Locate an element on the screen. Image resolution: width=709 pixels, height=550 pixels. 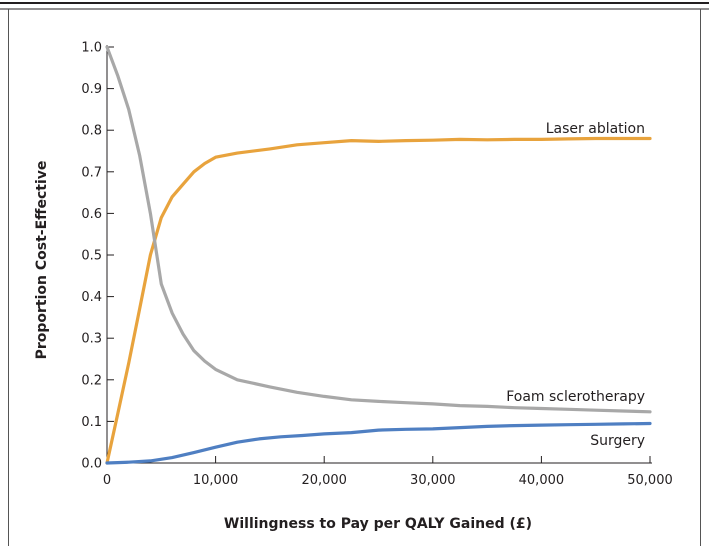
series-label-foam-sclerotherapy: Foam sclerotherapy is located at coordinates (575, 397).